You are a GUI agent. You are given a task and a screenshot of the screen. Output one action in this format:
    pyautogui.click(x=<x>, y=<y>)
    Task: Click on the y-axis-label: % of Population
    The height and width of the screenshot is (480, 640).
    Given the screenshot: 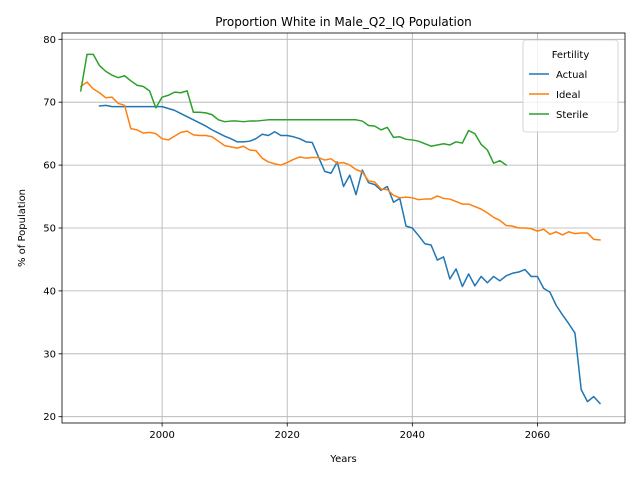 What is the action you would take?
    pyautogui.click(x=22, y=228)
    